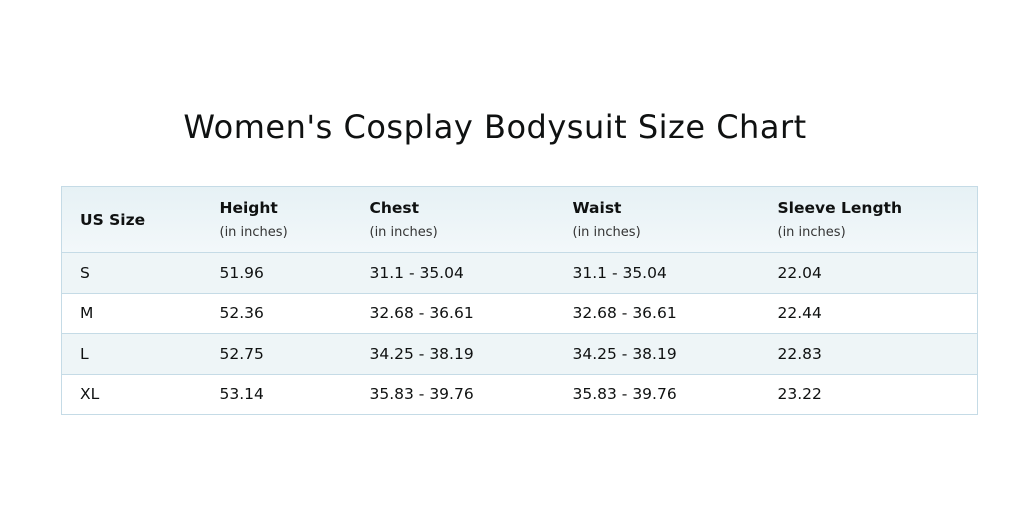  Describe the element at coordinates (495, 127) in the screenshot. I see `title: Women's Cosplay Bodysuit Size Chart` at that location.